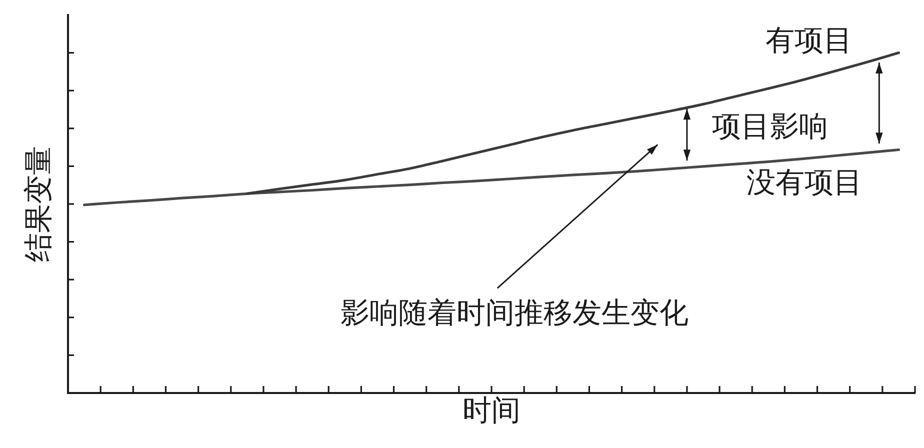  Describe the element at coordinates (804, 181) in the screenshot. I see `series-label: 没有项目` at that location.